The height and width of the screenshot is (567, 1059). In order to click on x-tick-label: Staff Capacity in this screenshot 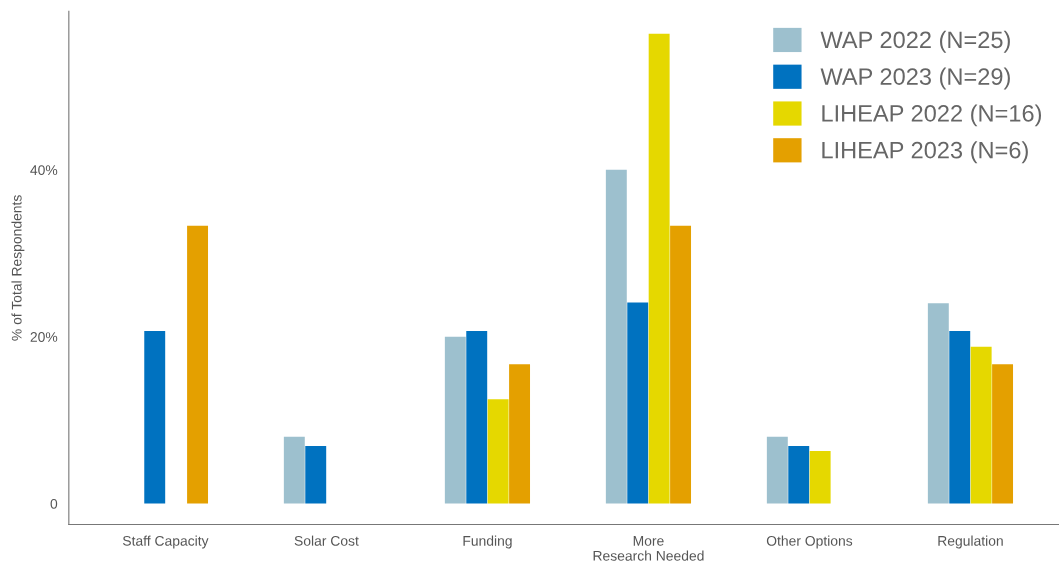, I will do `click(165, 542)`.